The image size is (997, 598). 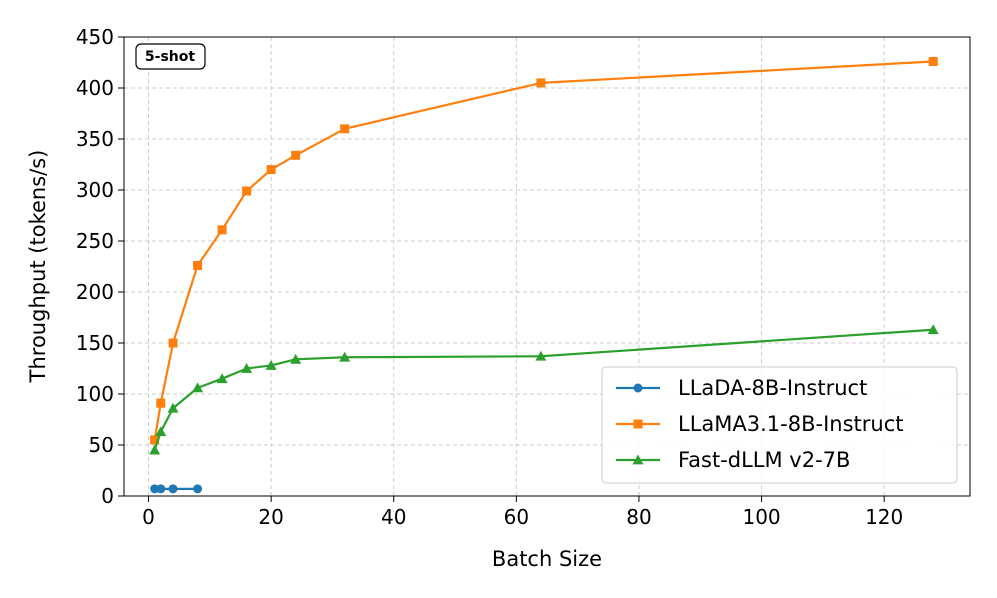 What do you see at coordinates (95, 343) in the screenshot?
I see `y-tick-label: 150` at bounding box center [95, 343].